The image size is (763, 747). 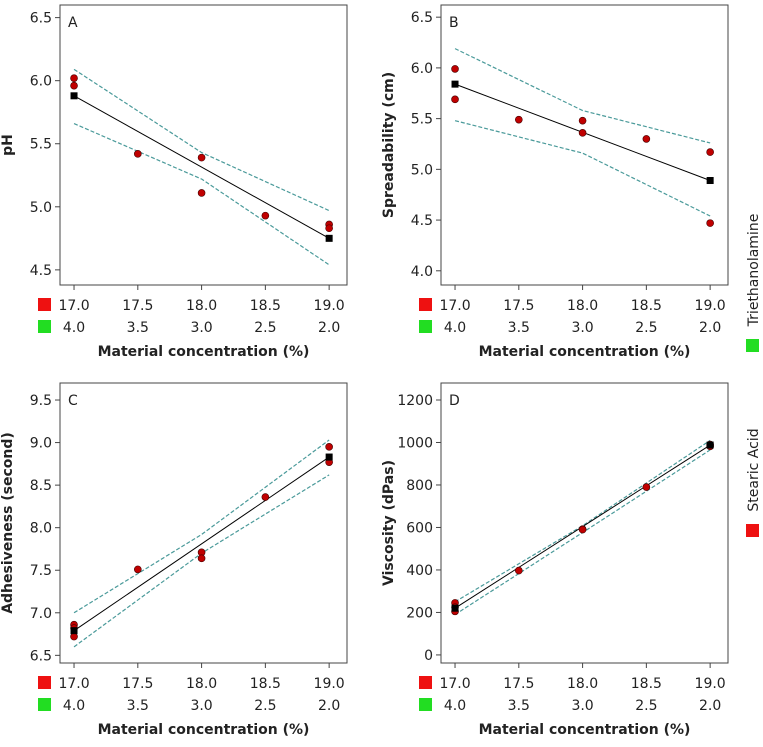 I want to click on y-tick-label: 7.5, so click(x=41, y=571).